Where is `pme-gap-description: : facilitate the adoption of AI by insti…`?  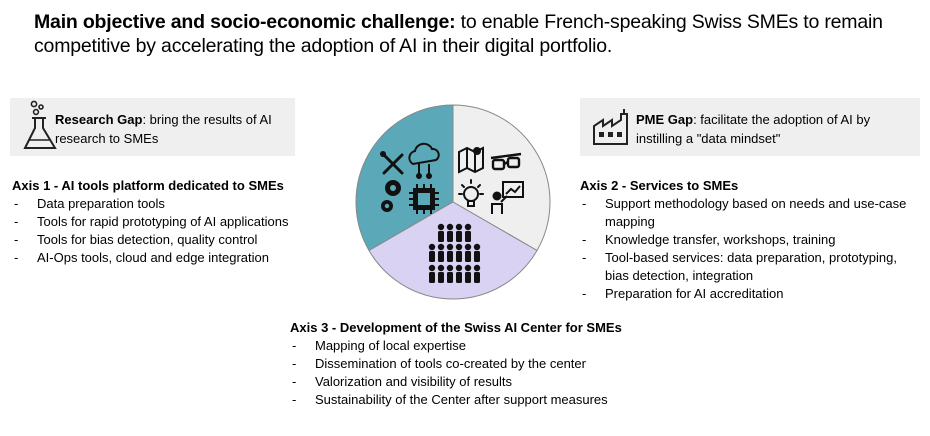 pme-gap-description: : facilitate the adoption of AI by insti… is located at coordinates (753, 129).